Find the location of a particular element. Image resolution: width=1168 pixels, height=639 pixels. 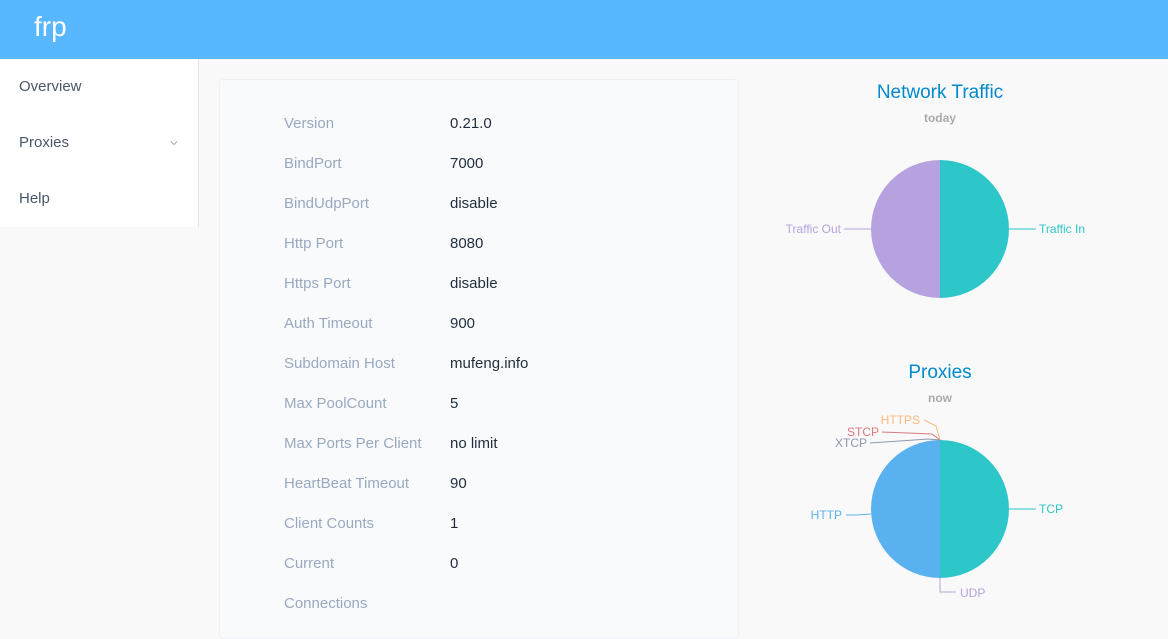

pie-label-udp: UDP is located at coordinates (972, 593).